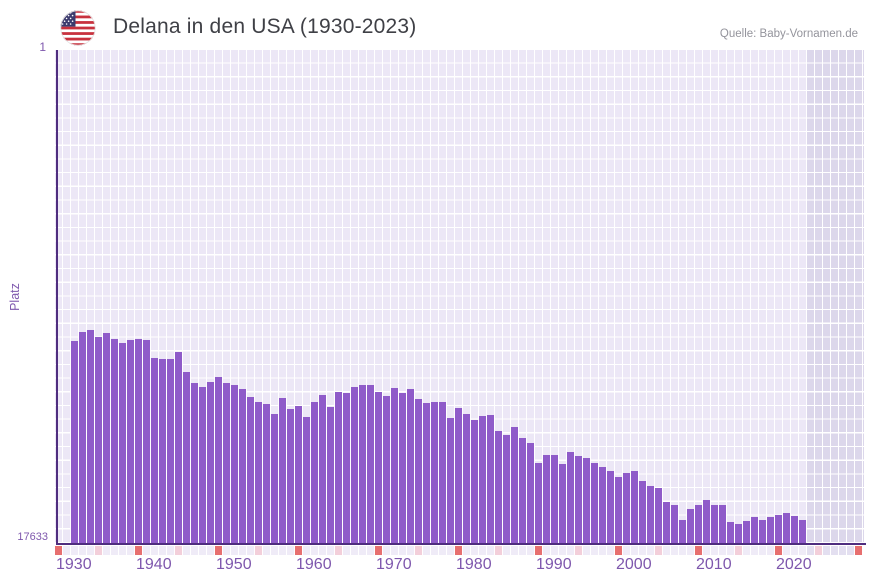  Describe the element at coordinates (626, 507) in the screenshot. I see `bar-2001` at that location.